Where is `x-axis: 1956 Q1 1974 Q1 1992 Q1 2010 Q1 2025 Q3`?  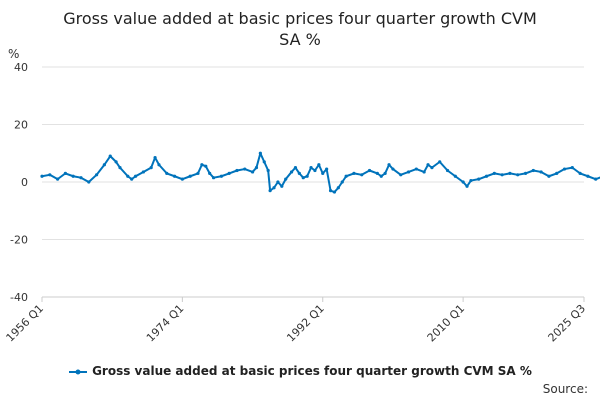
x-axis: 1956 Q1 1974 Q1 1992 Q1 2010 Q1 2025 Q3 is located at coordinates (296, 320).